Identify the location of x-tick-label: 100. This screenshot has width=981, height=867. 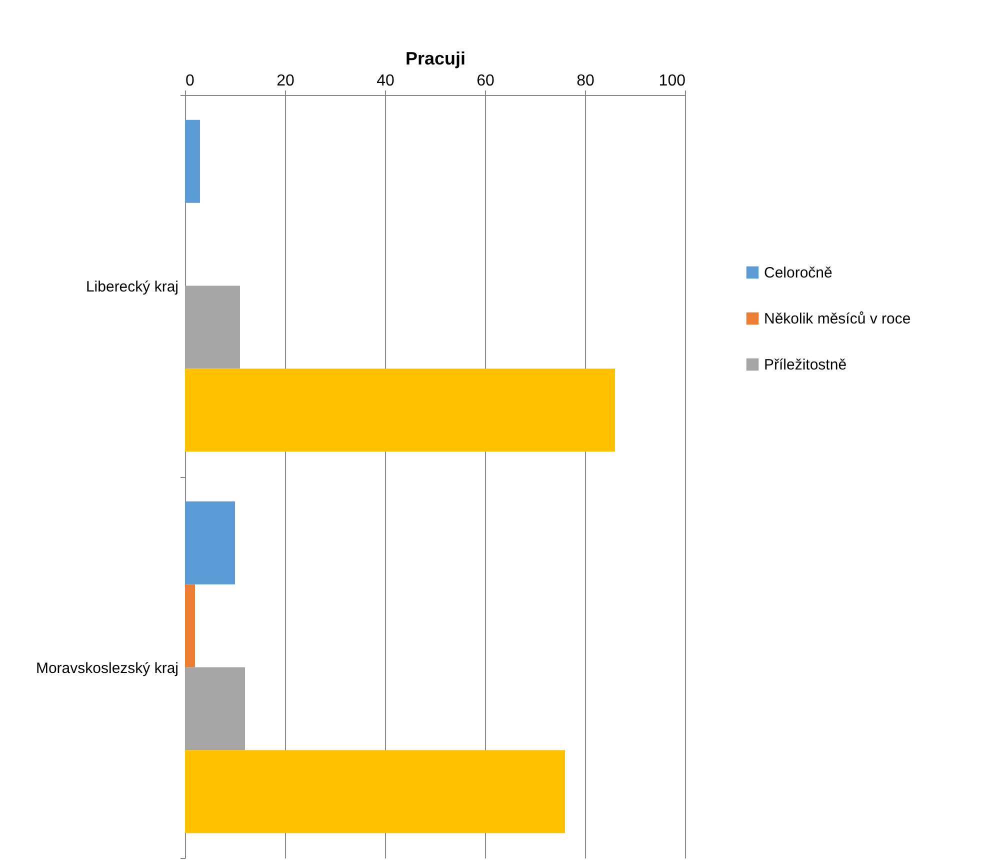
(672, 81).